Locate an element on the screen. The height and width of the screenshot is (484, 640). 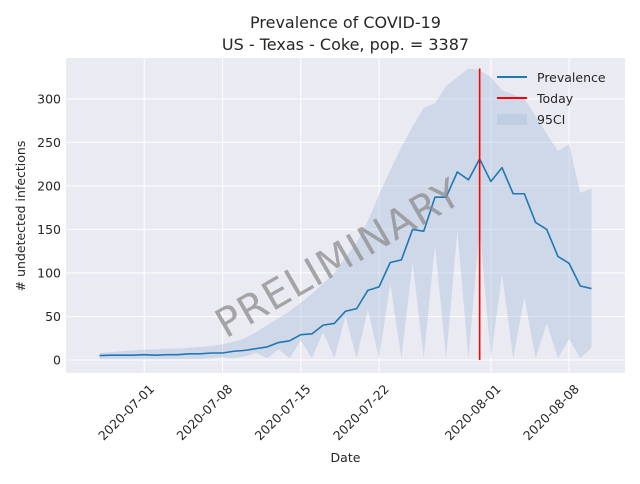
y-tick-label: 50 is located at coordinates (53, 316).